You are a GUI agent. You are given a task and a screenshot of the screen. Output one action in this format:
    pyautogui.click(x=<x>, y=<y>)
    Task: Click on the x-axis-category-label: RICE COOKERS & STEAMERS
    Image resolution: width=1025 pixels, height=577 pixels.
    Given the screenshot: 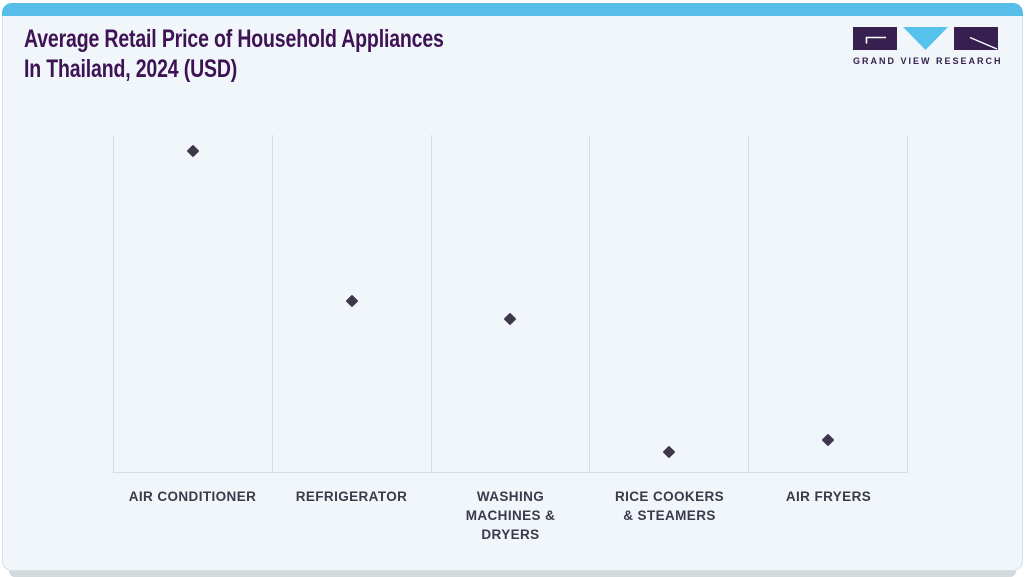 What is the action you would take?
    pyautogui.click(x=669, y=515)
    